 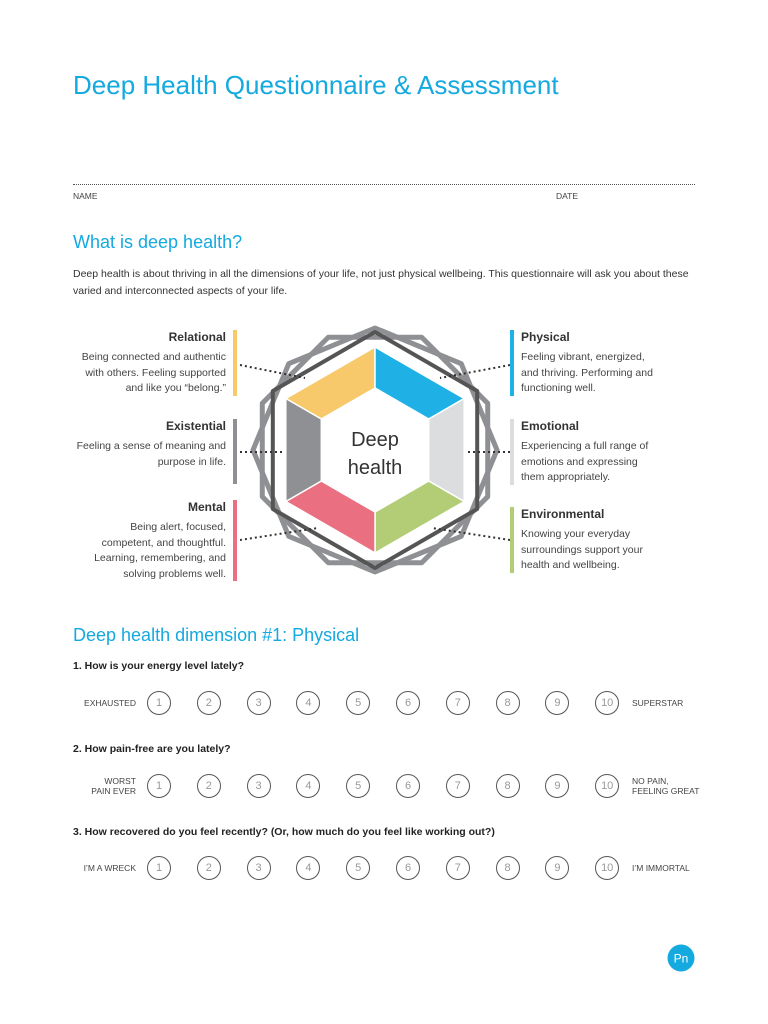 What do you see at coordinates (158, 666) in the screenshot?
I see `question: 1. How is your energy level lately?` at bounding box center [158, 666].